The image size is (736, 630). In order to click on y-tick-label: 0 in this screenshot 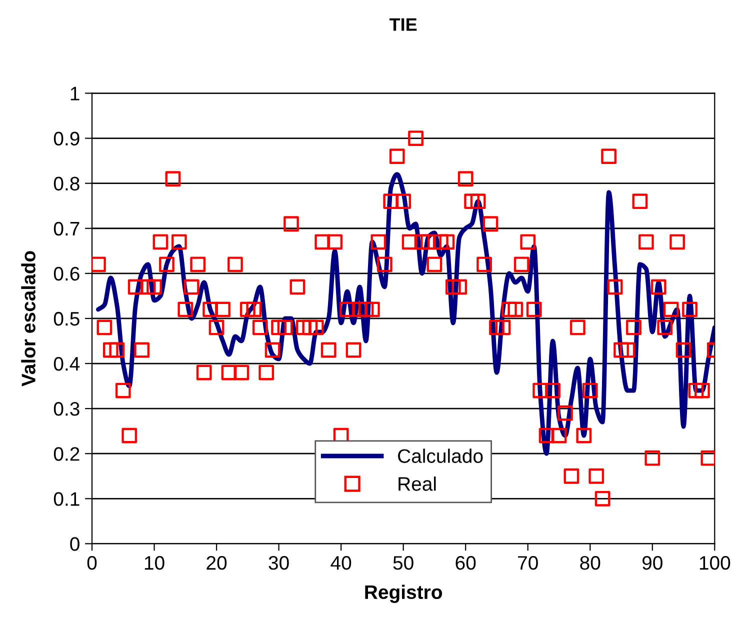, I will do `click(75, 544)`.